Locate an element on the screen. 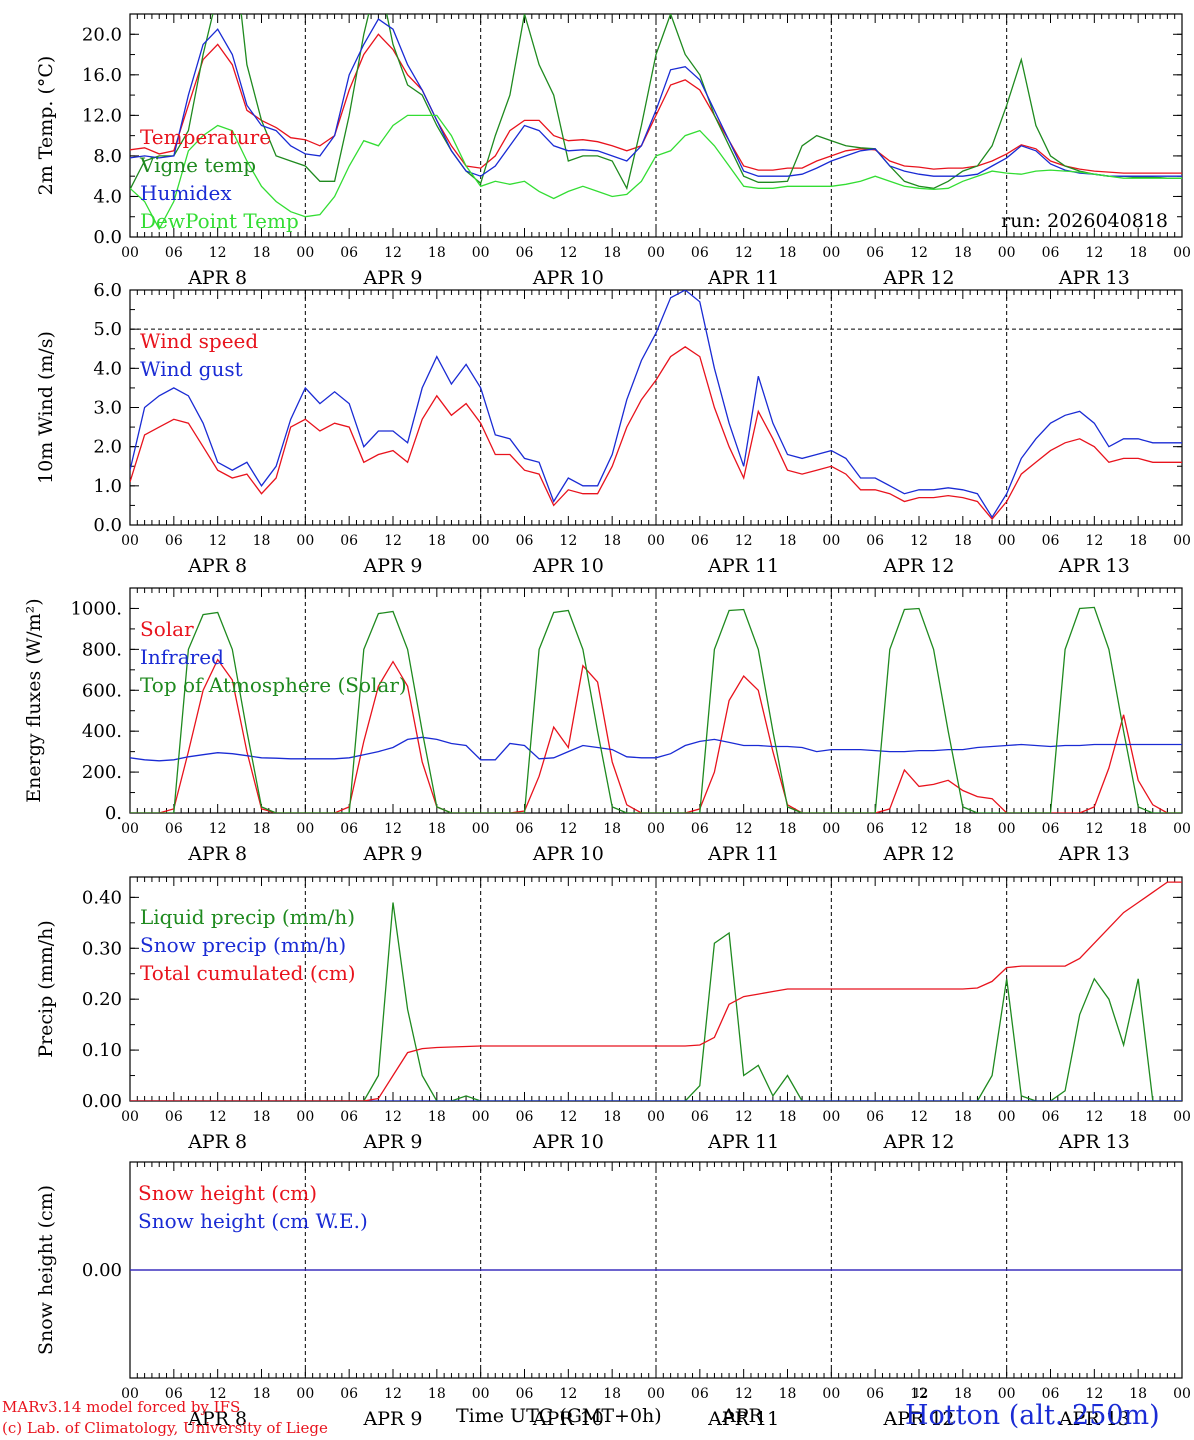 The image size is (1194, 1440). temperature-series-humidex is located at coordinates (656, 97).